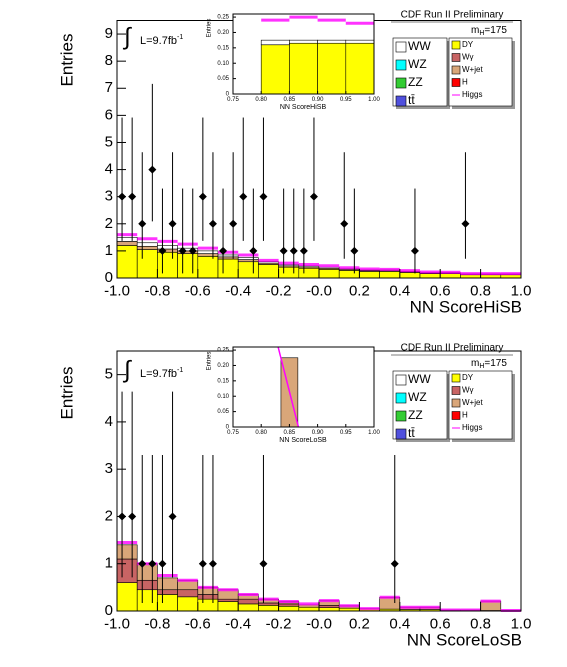 This screenshot has width=567, height=667. Describe the element at coordinates (158, 374) in the screenshot. I see `lumi-text: L=9.7fb` at that location.